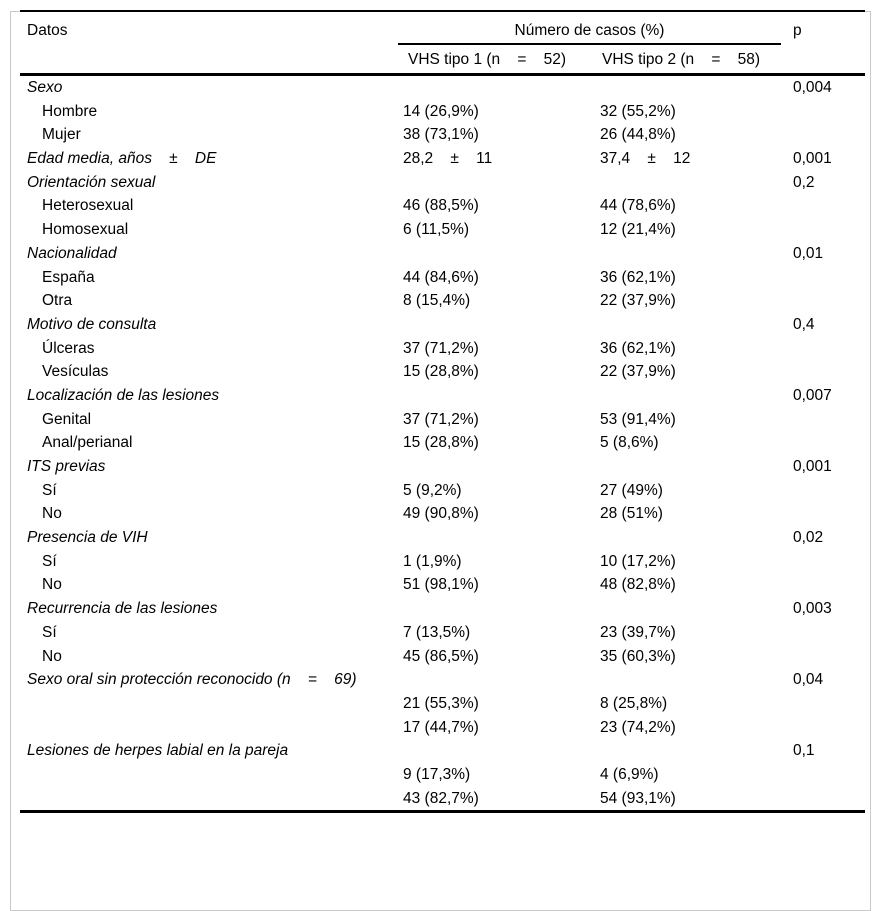 The width and height of the screenshot is (876, 911). What do you see at coordinates (638, 727) in the screenshot?
I see `vhs2-value-cell: 23 (74,2%)` at bounding box center [638, 727].